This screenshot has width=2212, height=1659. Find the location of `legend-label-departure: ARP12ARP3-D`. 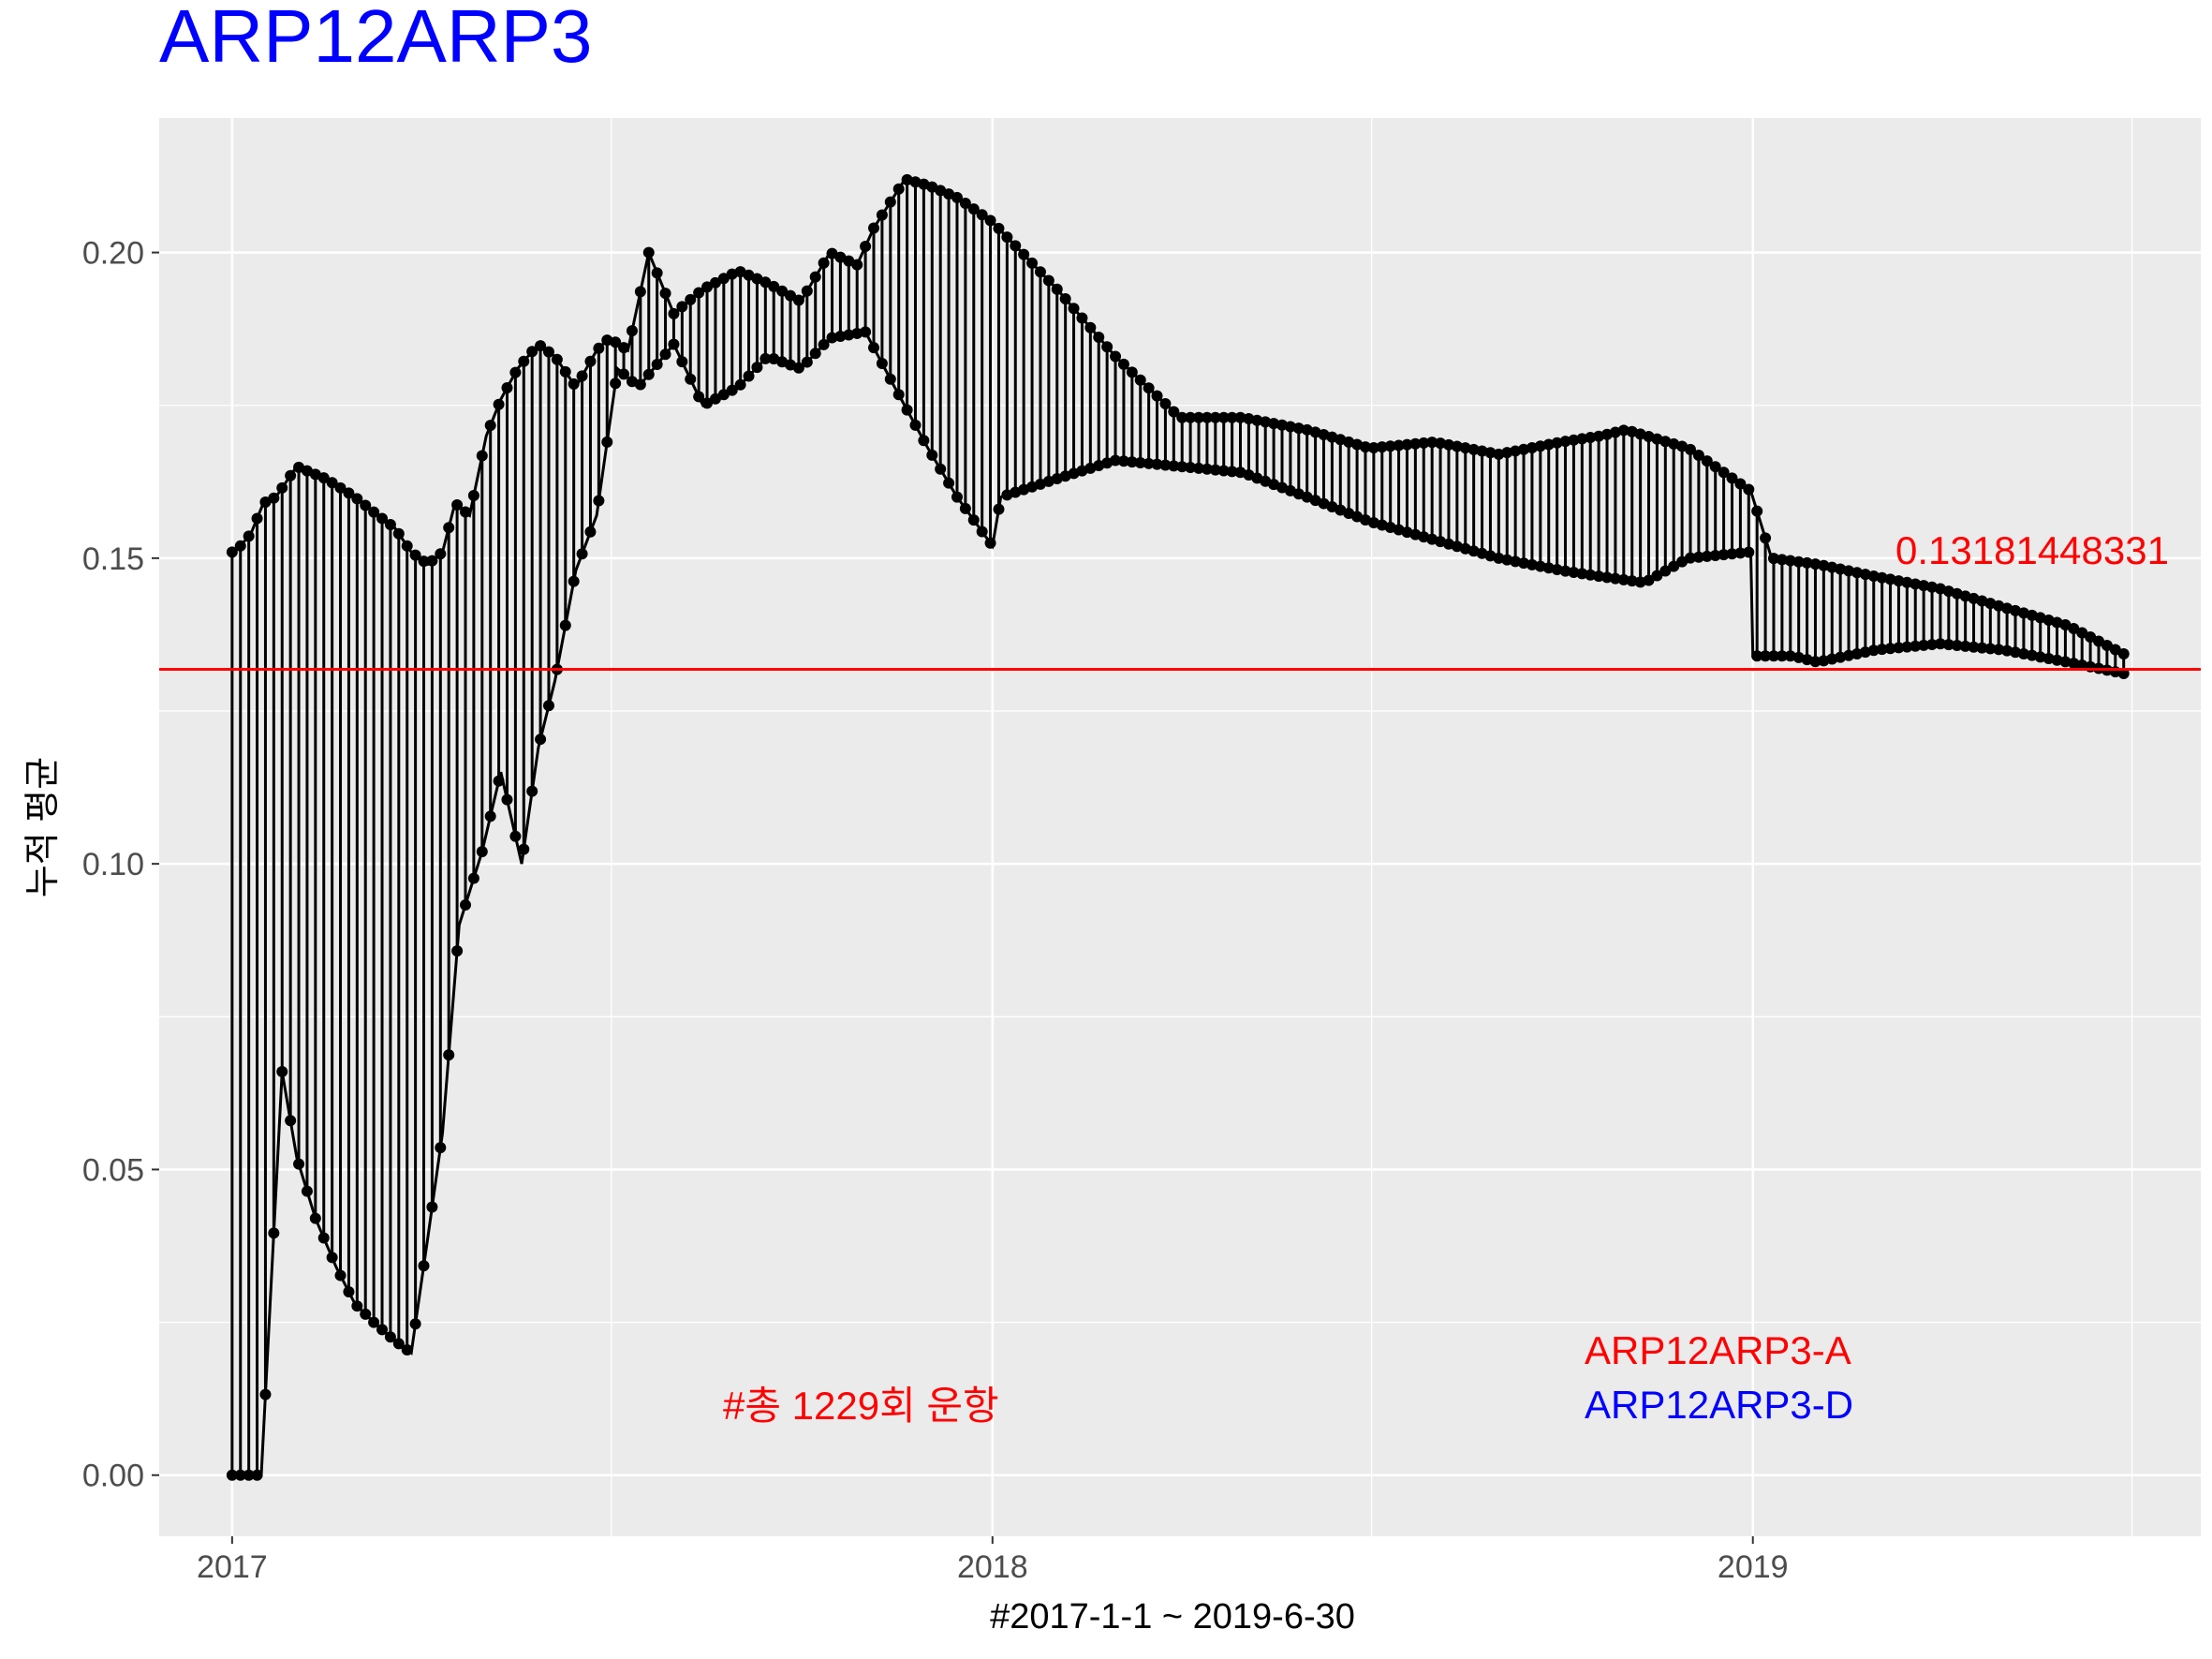

legend-label-departure: ARP12ARP3-D is located at coordinates (1719, 1405).